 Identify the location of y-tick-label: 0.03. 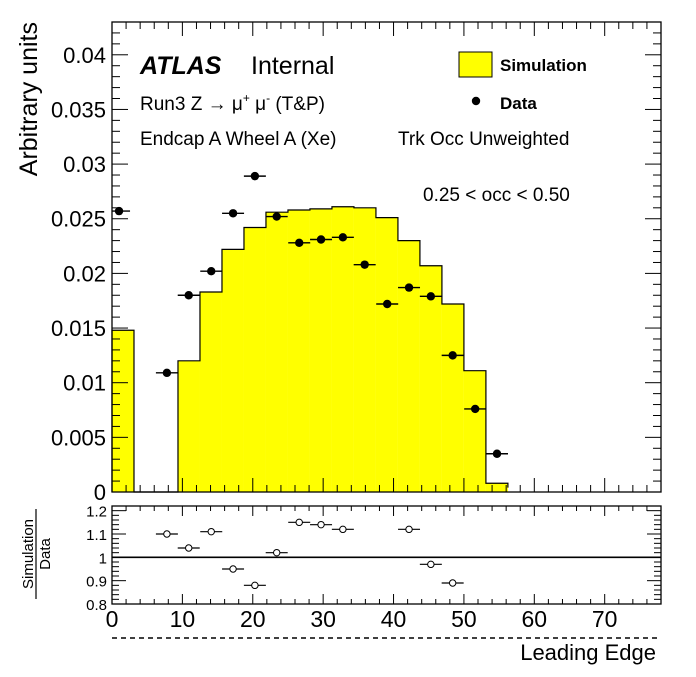
(84, 164).